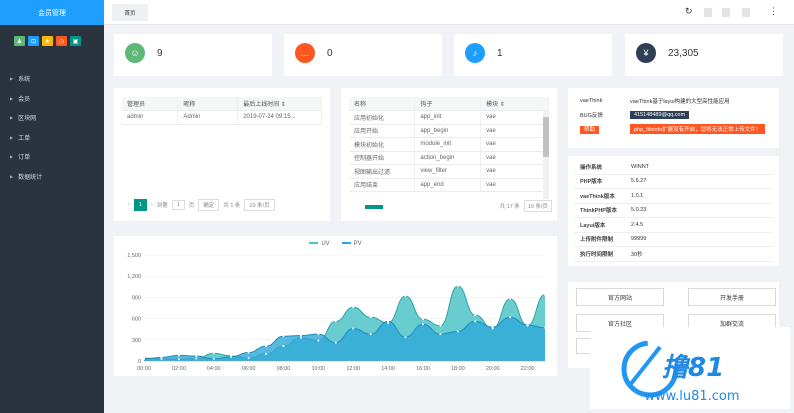 Image resolution: width=794 pixels, height=413 pixels. I want to click on quick-icons: ♟ ⊡ ★ ◷ ▣, so click(52, 47).